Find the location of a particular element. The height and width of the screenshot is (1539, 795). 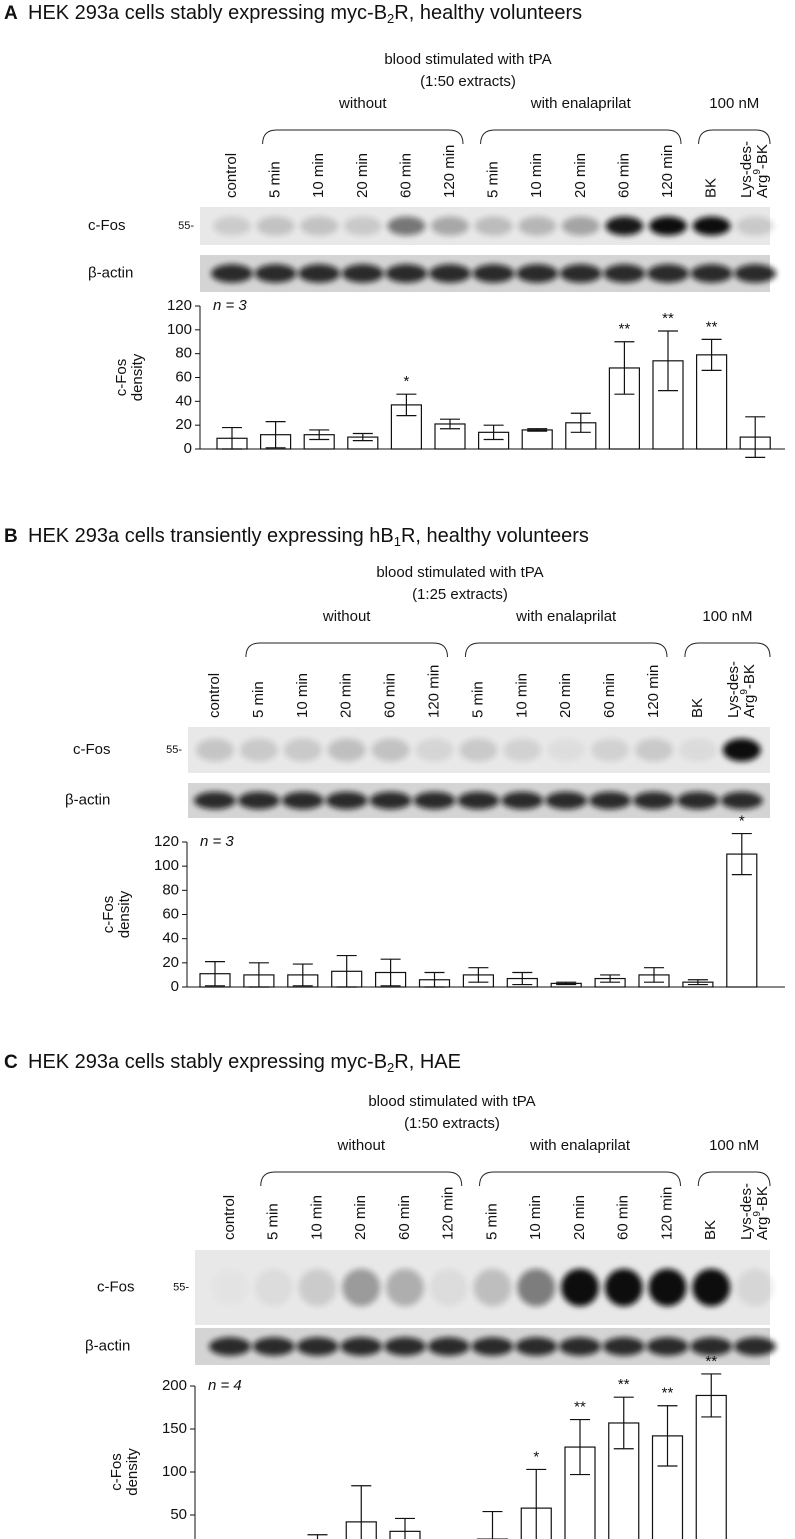

y-tick-label: 20 is located at coordinates (170, 962).